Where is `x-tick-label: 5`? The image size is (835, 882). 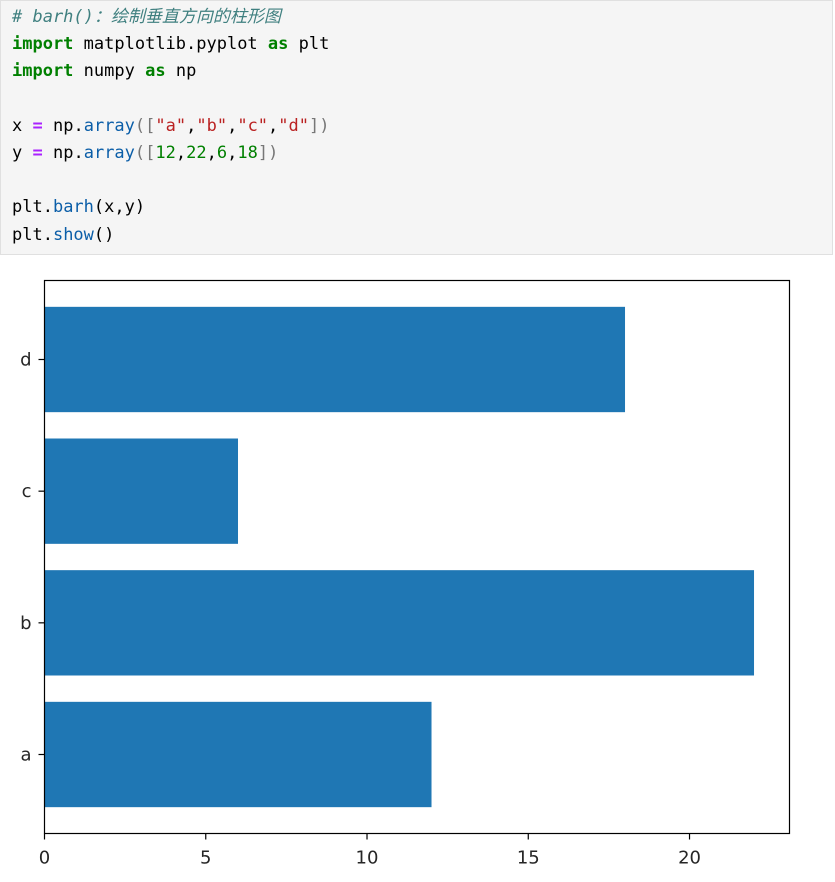 x-tick-label: 5 is located at coordinates (205, 858).